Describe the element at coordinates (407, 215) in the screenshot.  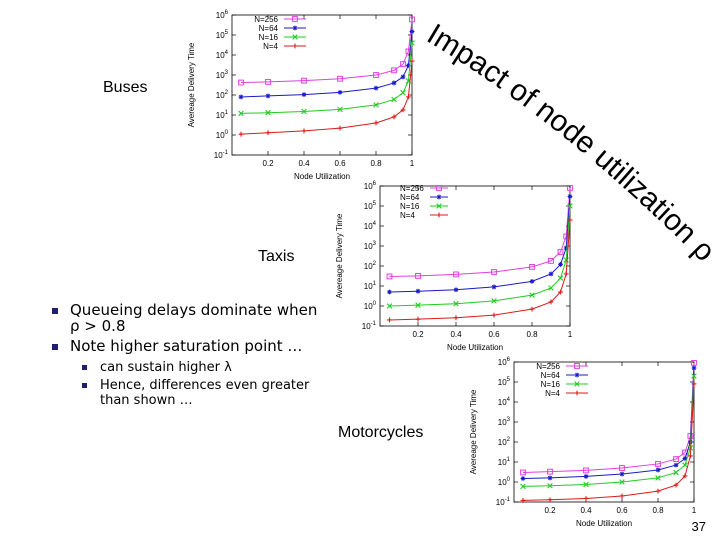
I see `legend-label: N=4` at that location.